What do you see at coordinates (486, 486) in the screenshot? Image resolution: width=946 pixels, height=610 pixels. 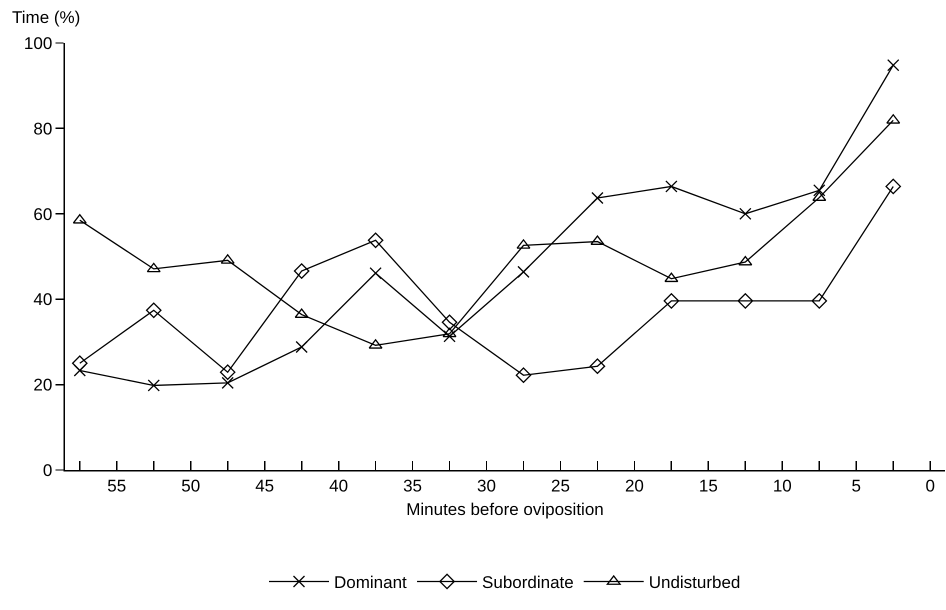 I see `x-tick-label: 30` at bounding box center [486, 486].